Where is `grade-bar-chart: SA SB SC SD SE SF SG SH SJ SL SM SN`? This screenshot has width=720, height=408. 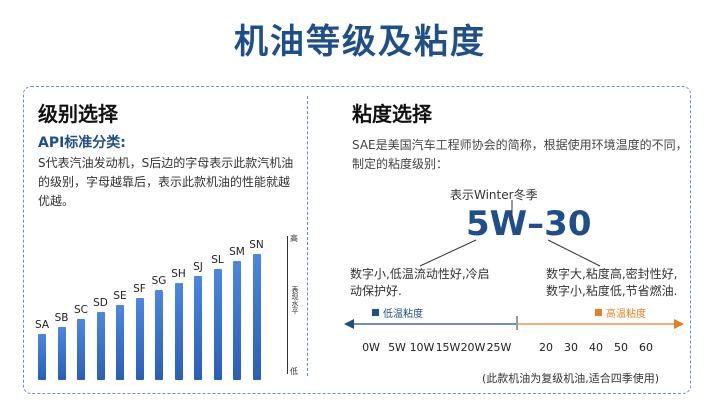 grade-bar-chart: SA SB SC SD SE SF SG SH SJ SL SM SN is located at coordinates (156, 305).